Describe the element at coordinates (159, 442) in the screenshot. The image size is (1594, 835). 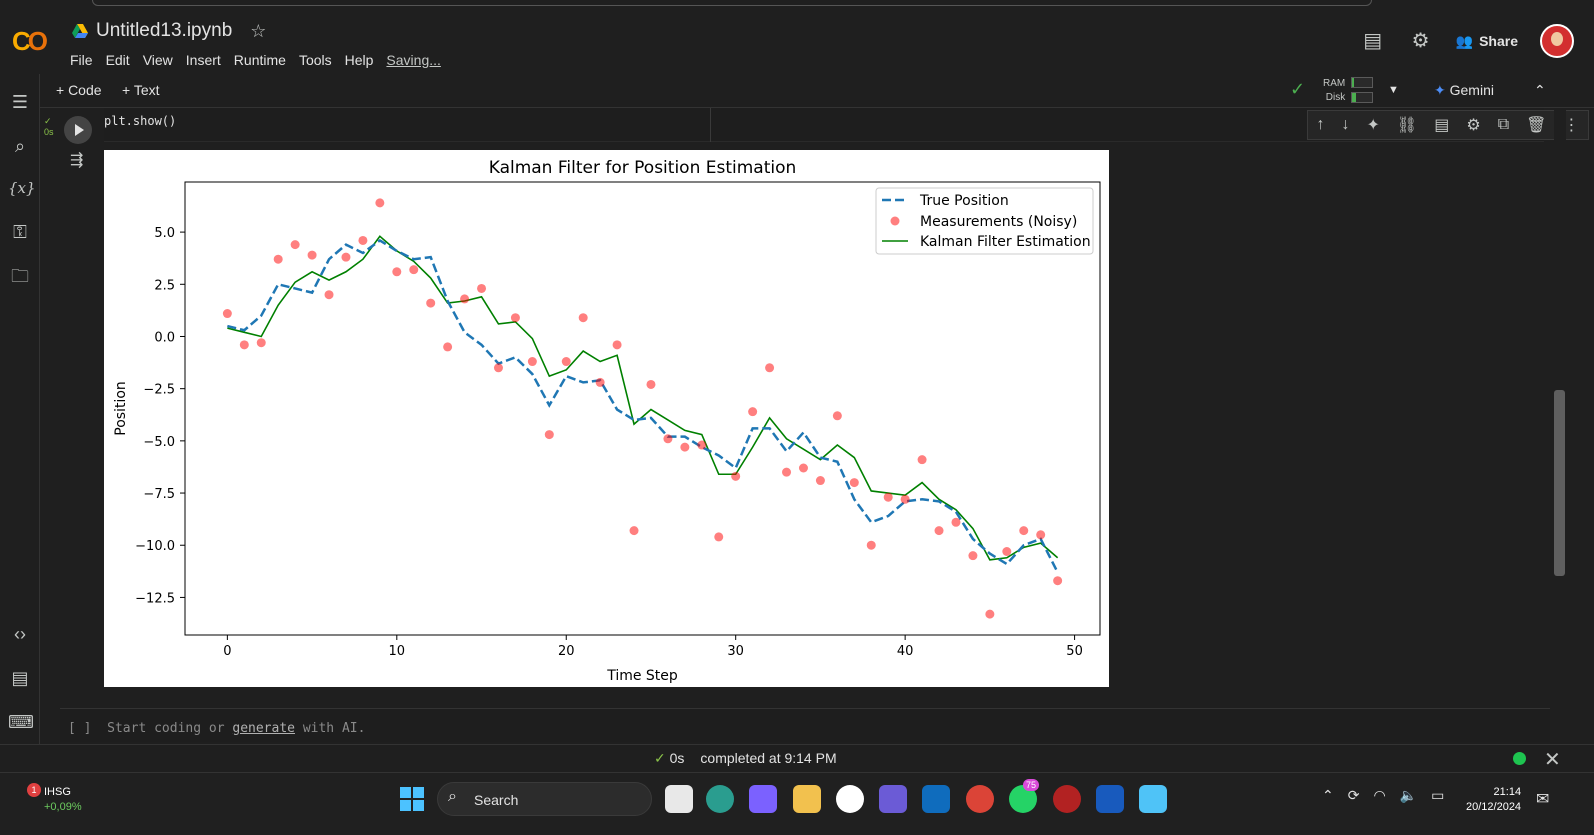
I see `y-tick-label: −5.0` at that location.